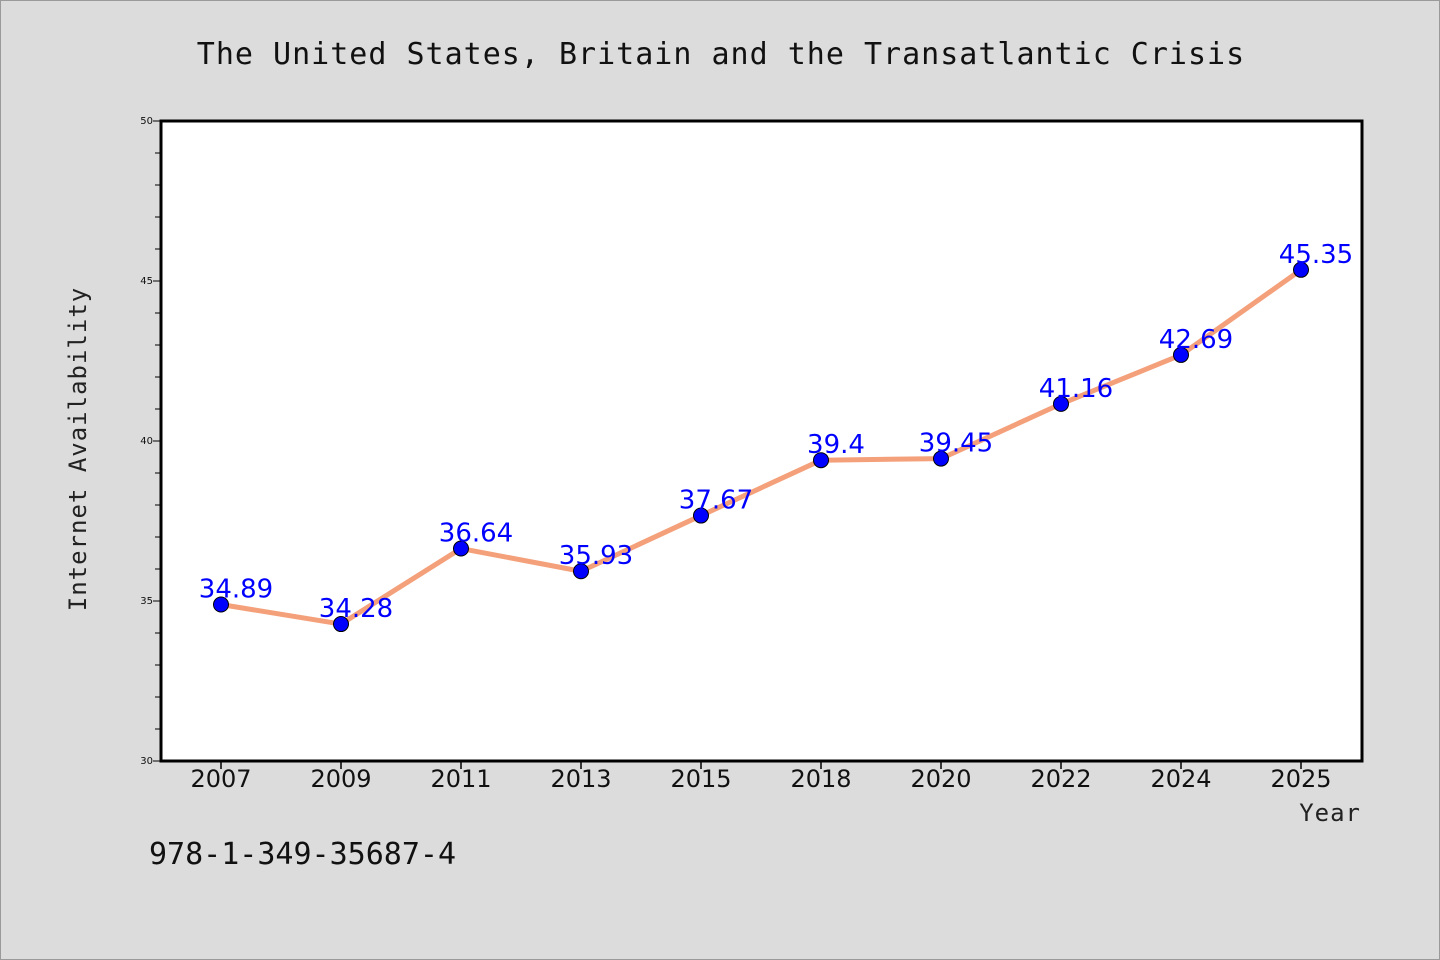  I want to click on x-tick-label: 2013, so click(580, 779).